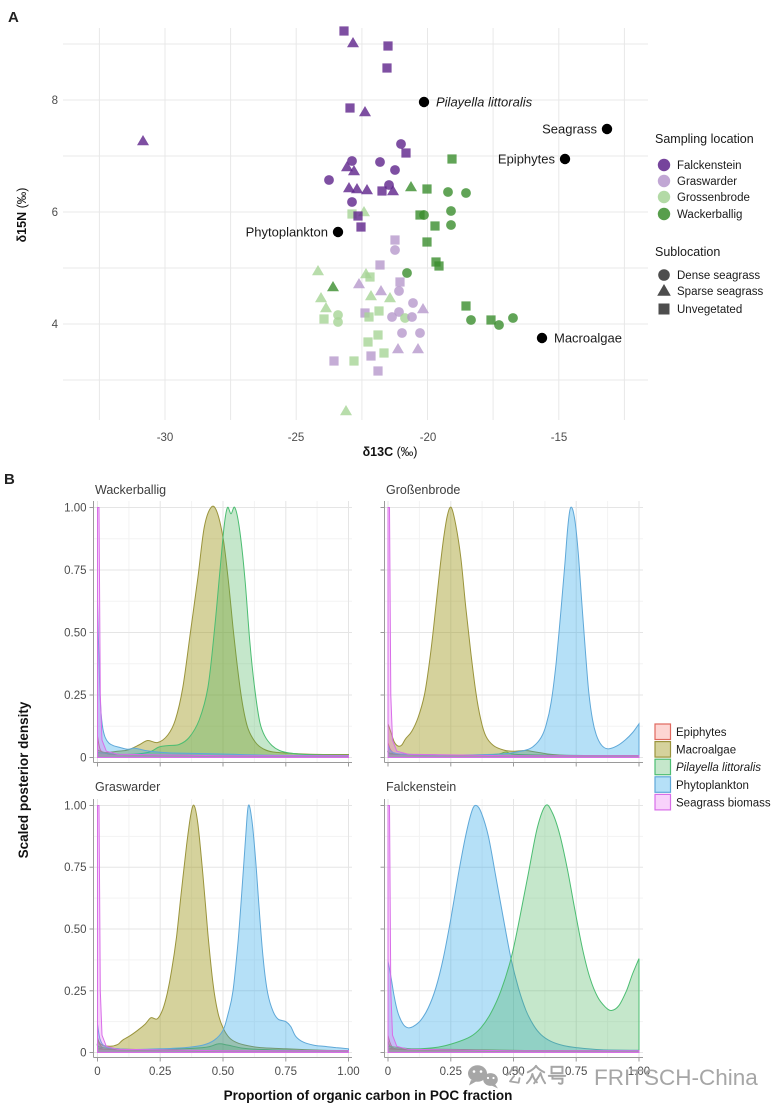 This screenshot has height=1113, width=780. I want to click on svg-text: Seagrass, so click(569, 129).